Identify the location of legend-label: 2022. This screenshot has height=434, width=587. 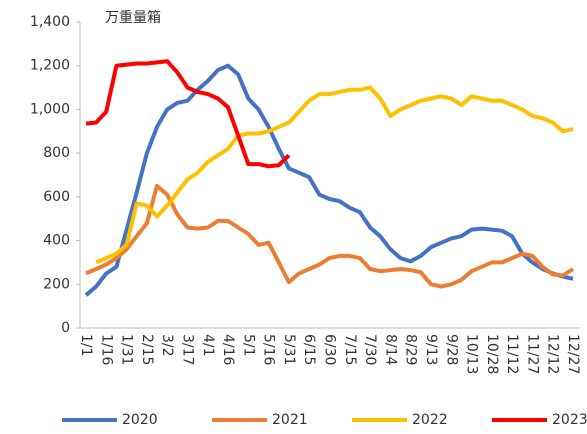
(430, 420).